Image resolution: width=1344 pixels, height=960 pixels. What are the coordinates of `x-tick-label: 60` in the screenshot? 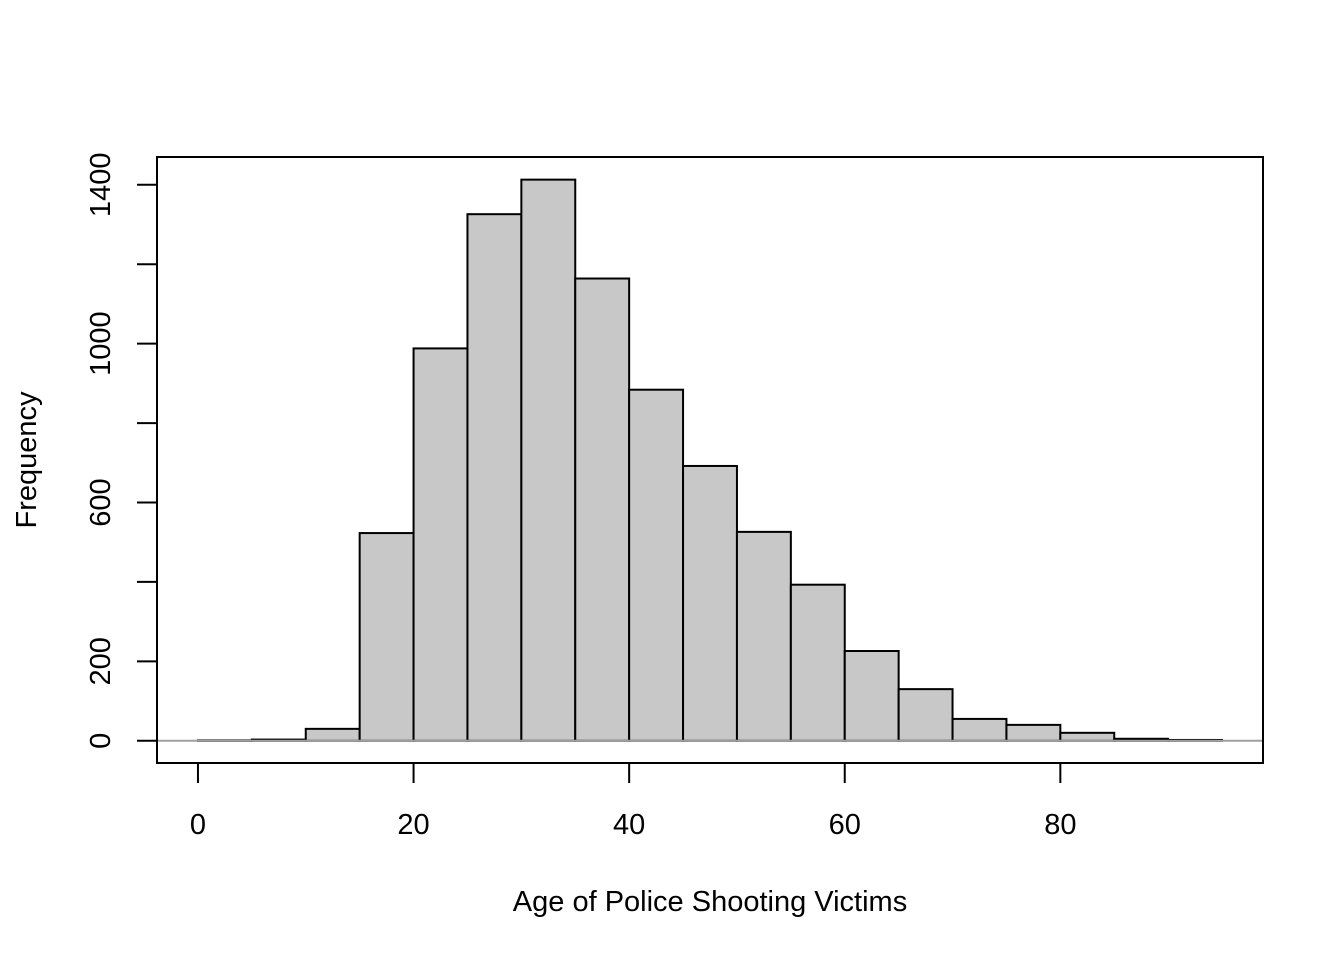 It's located at (845, 825).